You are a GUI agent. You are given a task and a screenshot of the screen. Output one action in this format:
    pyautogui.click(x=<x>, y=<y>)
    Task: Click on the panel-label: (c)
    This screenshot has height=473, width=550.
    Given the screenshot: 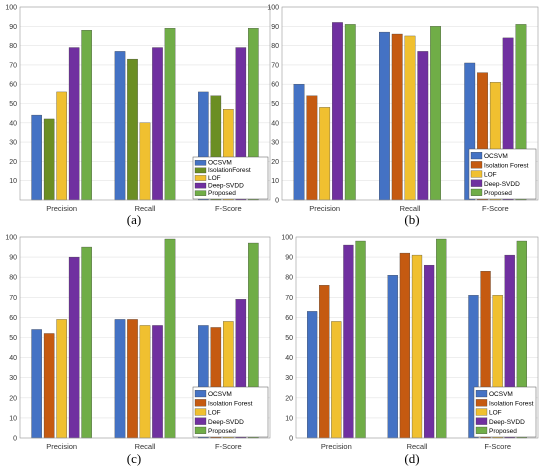 What is the action you would take?
    pyautogui.click(x=134, y=458)
    